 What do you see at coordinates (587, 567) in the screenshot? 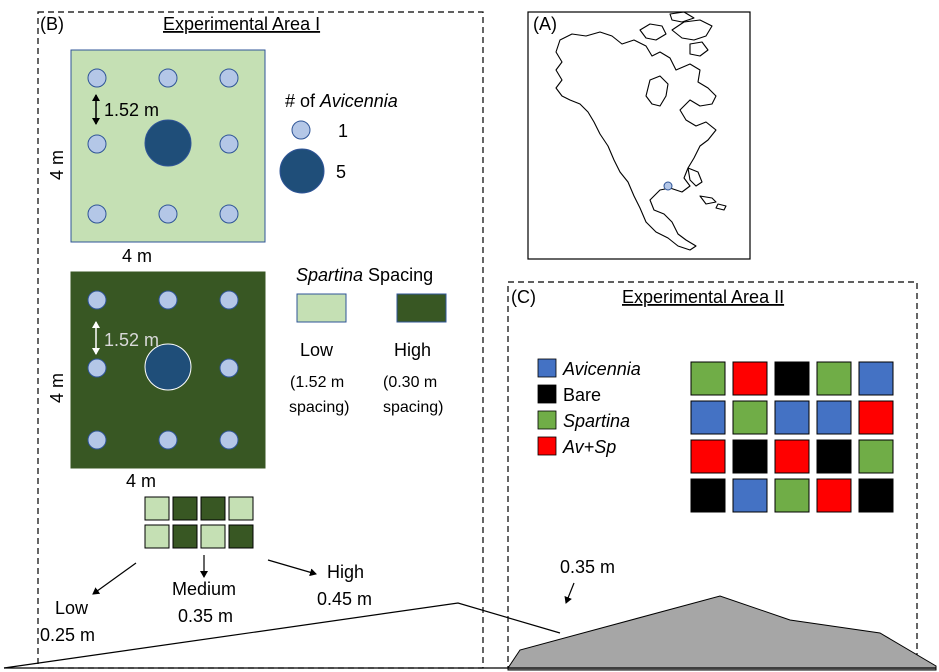
I see `area2-elevation-value: 0.35 m` at bounding box center [587, 567].